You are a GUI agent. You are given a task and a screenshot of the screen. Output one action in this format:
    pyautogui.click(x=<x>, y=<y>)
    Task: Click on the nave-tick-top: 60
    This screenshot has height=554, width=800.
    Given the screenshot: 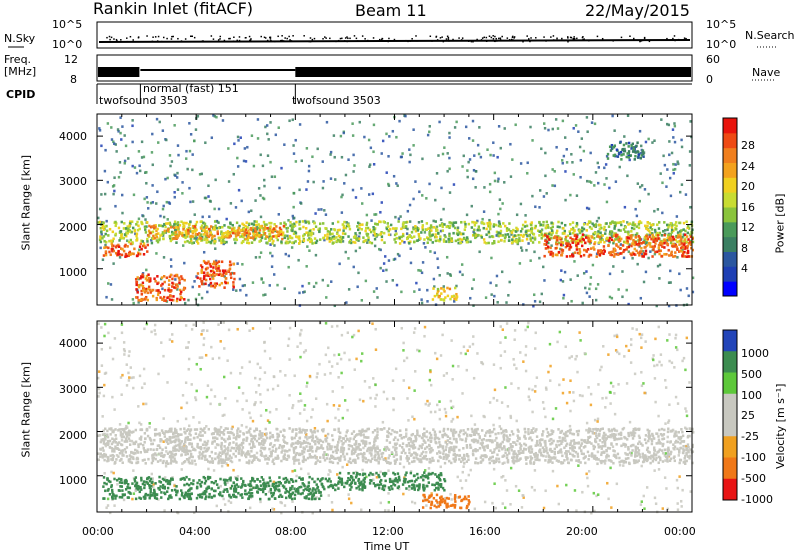 What is the action you would take?
    pyautogui.click(x=713, y=59)
    